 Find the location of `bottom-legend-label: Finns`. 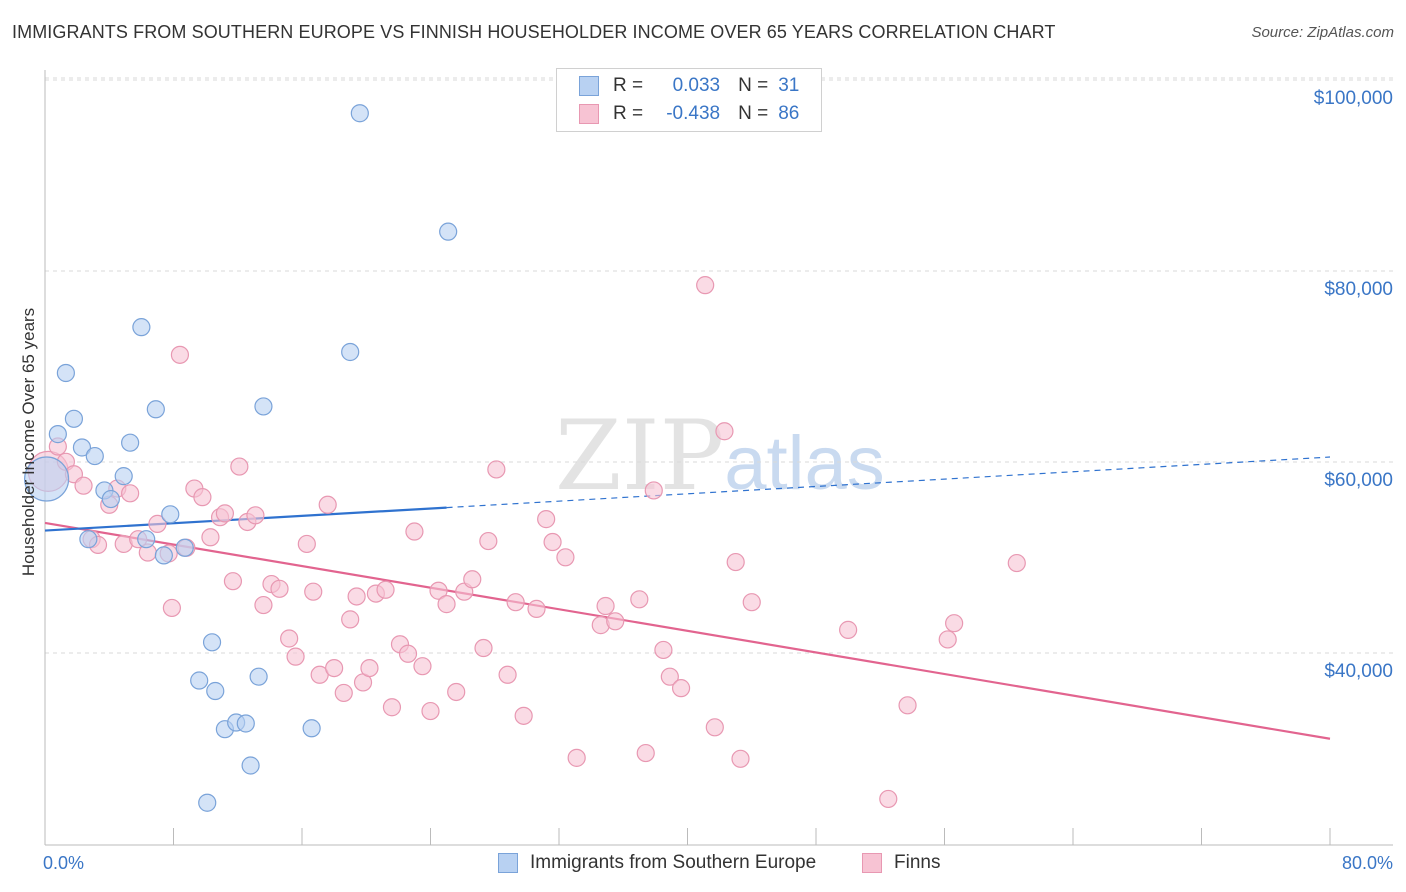

bottom-legend-label: Finns is located at coordinates (917, 862).